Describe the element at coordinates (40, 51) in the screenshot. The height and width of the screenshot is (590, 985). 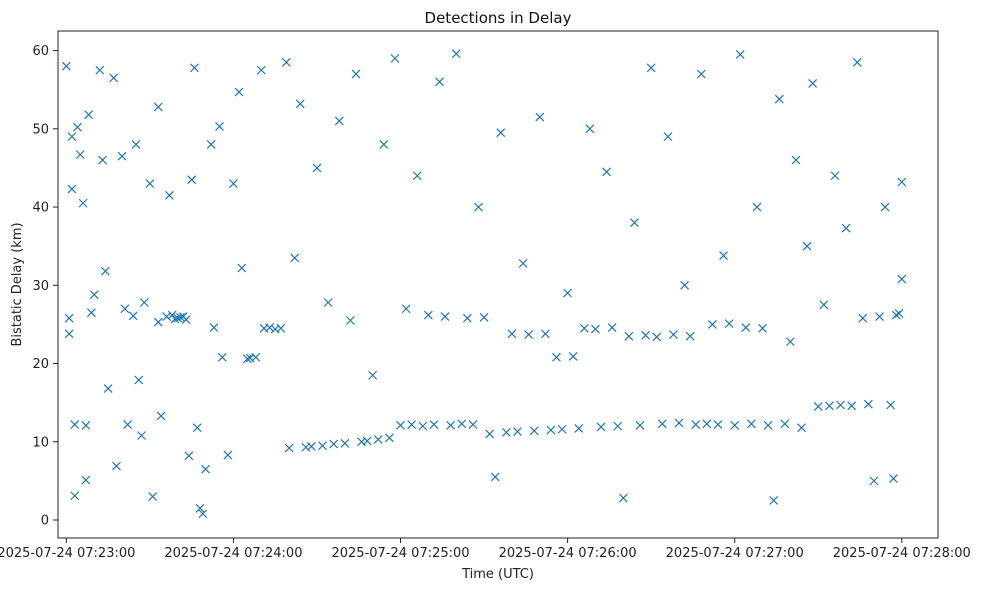
I see `y-tick-label-6: 60` at that location.